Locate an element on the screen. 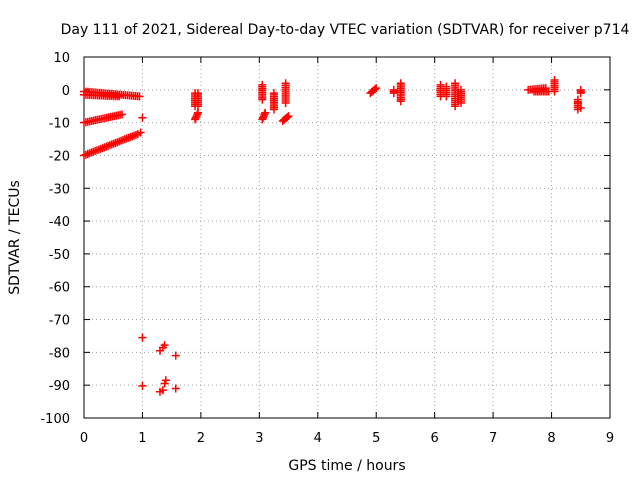 The width and height of the screenshot is (640, 480). y-tick-label: -60 is located at coordinates (59, 288).